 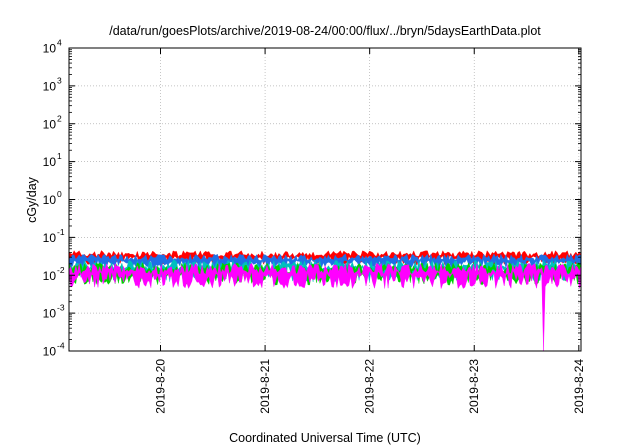 I want to click on y-tick-exponent: -1, so click(x=61, y=232).